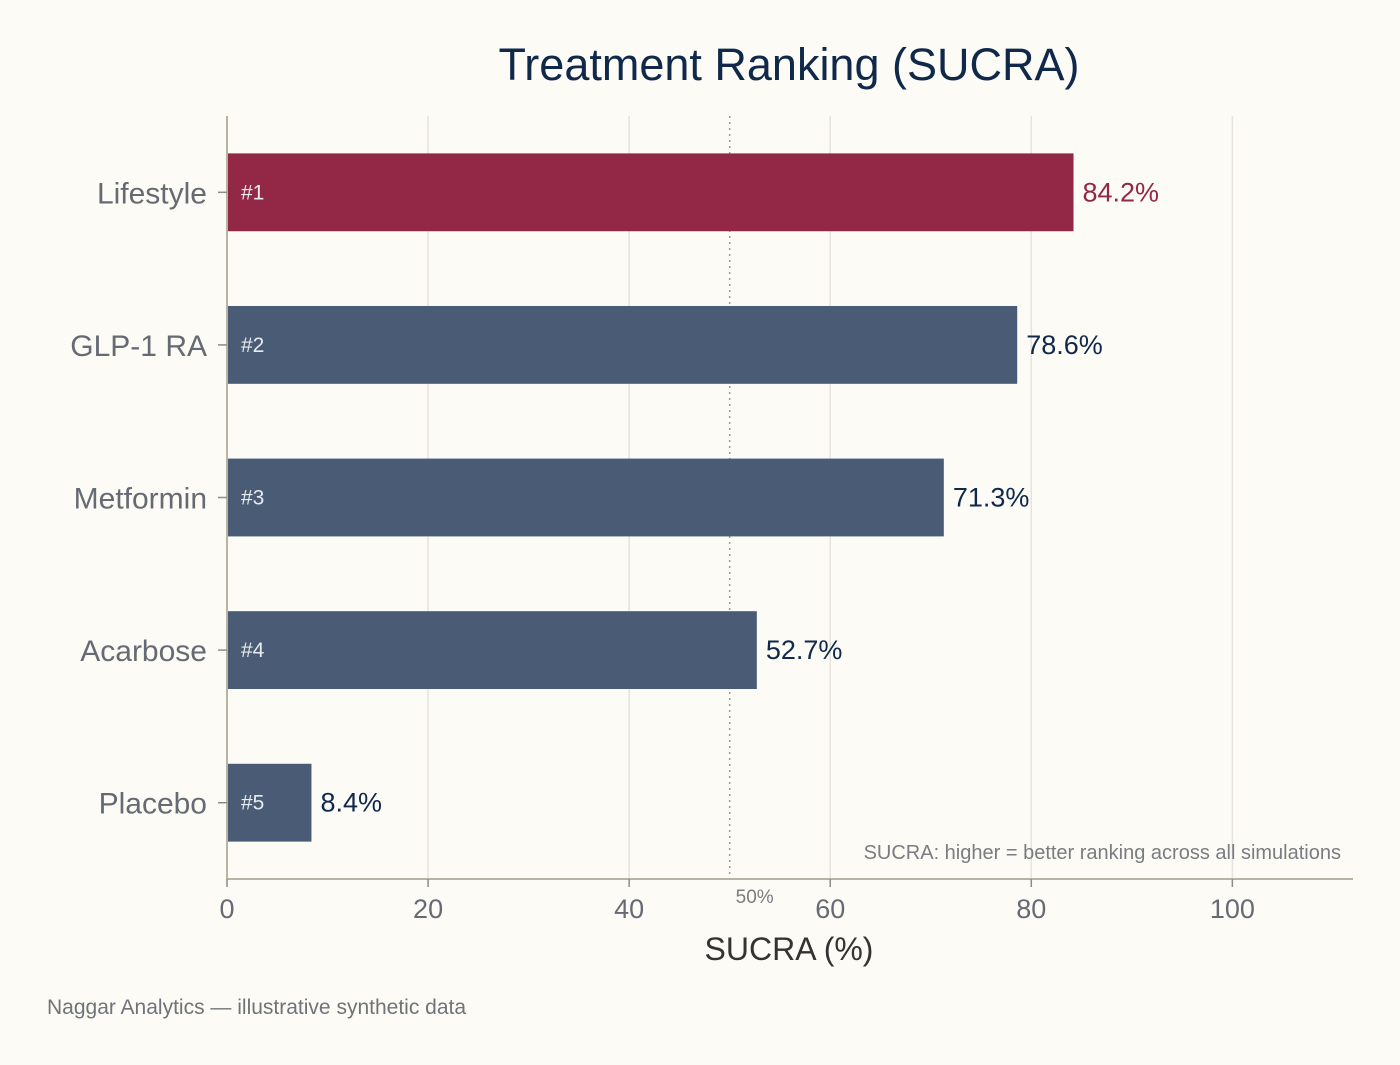 This screenshot has width=1400, height=1065. Describe the element at coordinates (1064, 345) in the screenshot. I see `value-label-glp-1-ra: 78.6%` at that location.